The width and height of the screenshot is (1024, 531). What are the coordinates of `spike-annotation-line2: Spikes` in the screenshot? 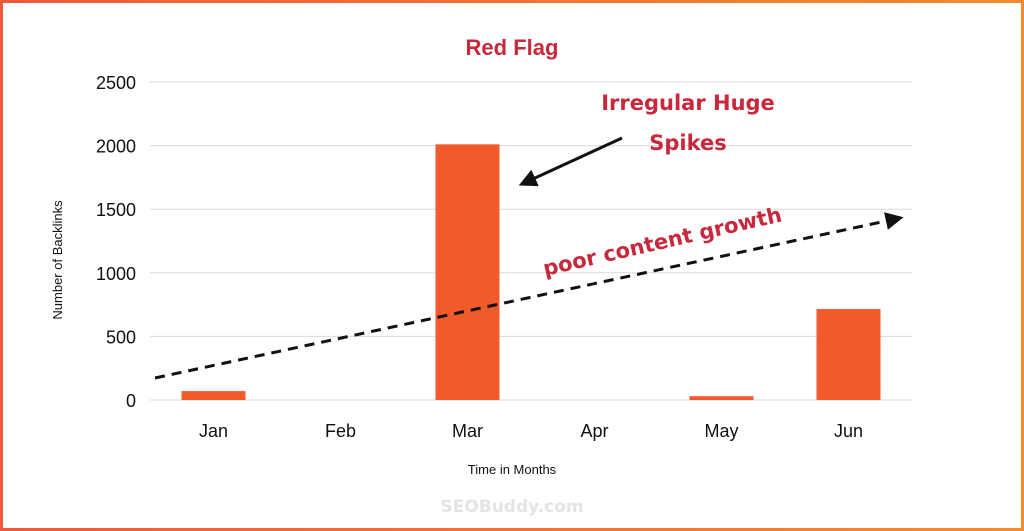 It's located at (688, 143).